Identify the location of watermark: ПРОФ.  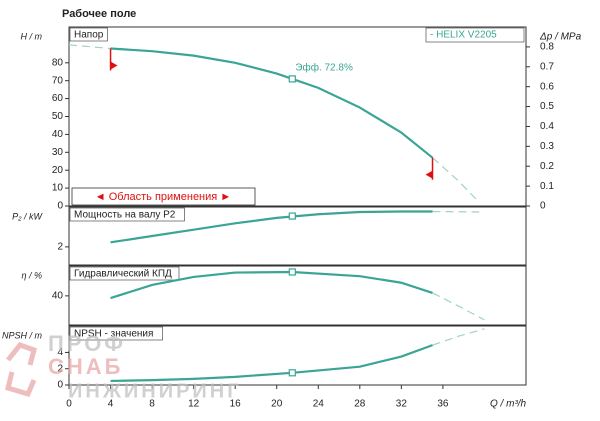
(87, 343).